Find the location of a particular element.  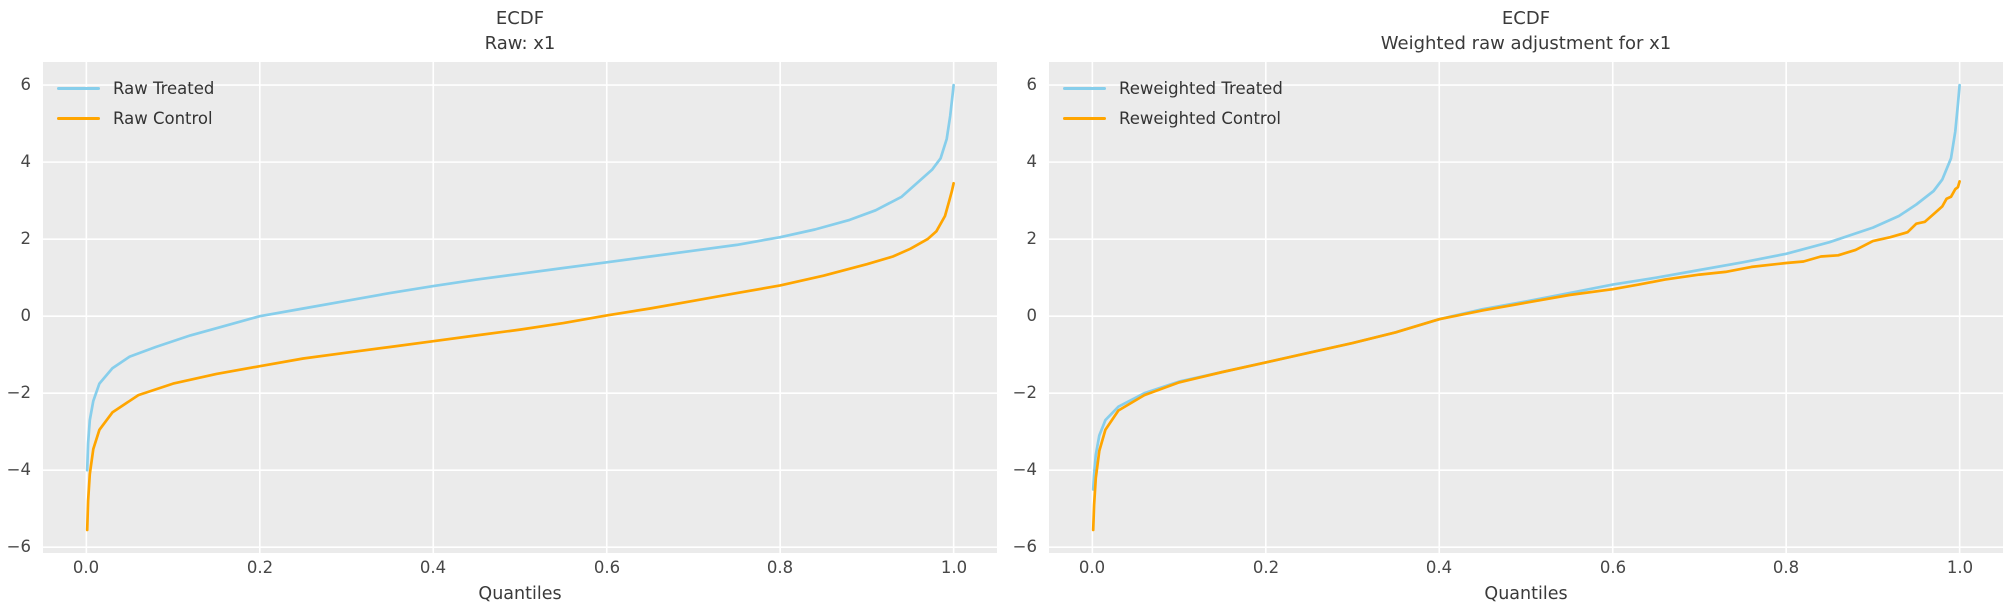

legend: Reweighted Treated Reweighted Control is located at coordinates (1173, 103).